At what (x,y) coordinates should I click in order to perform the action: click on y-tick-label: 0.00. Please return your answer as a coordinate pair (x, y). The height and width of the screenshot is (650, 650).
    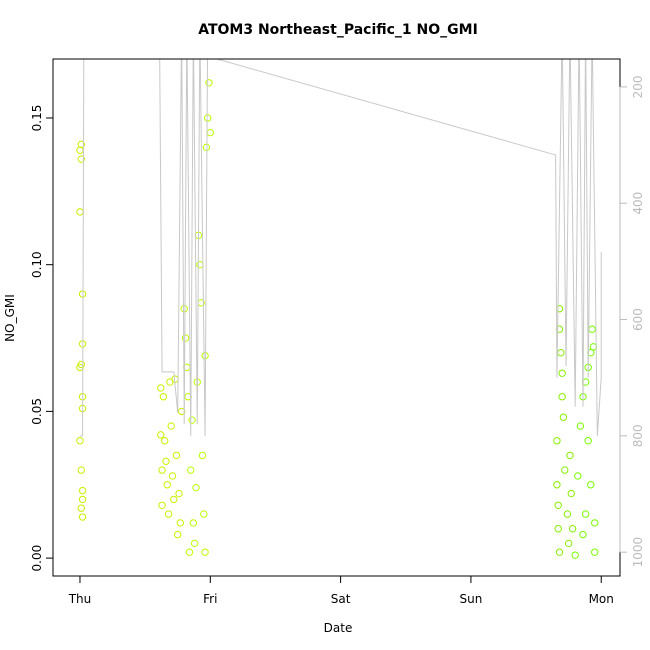
    Looking at the image, I should click on (37, 558).